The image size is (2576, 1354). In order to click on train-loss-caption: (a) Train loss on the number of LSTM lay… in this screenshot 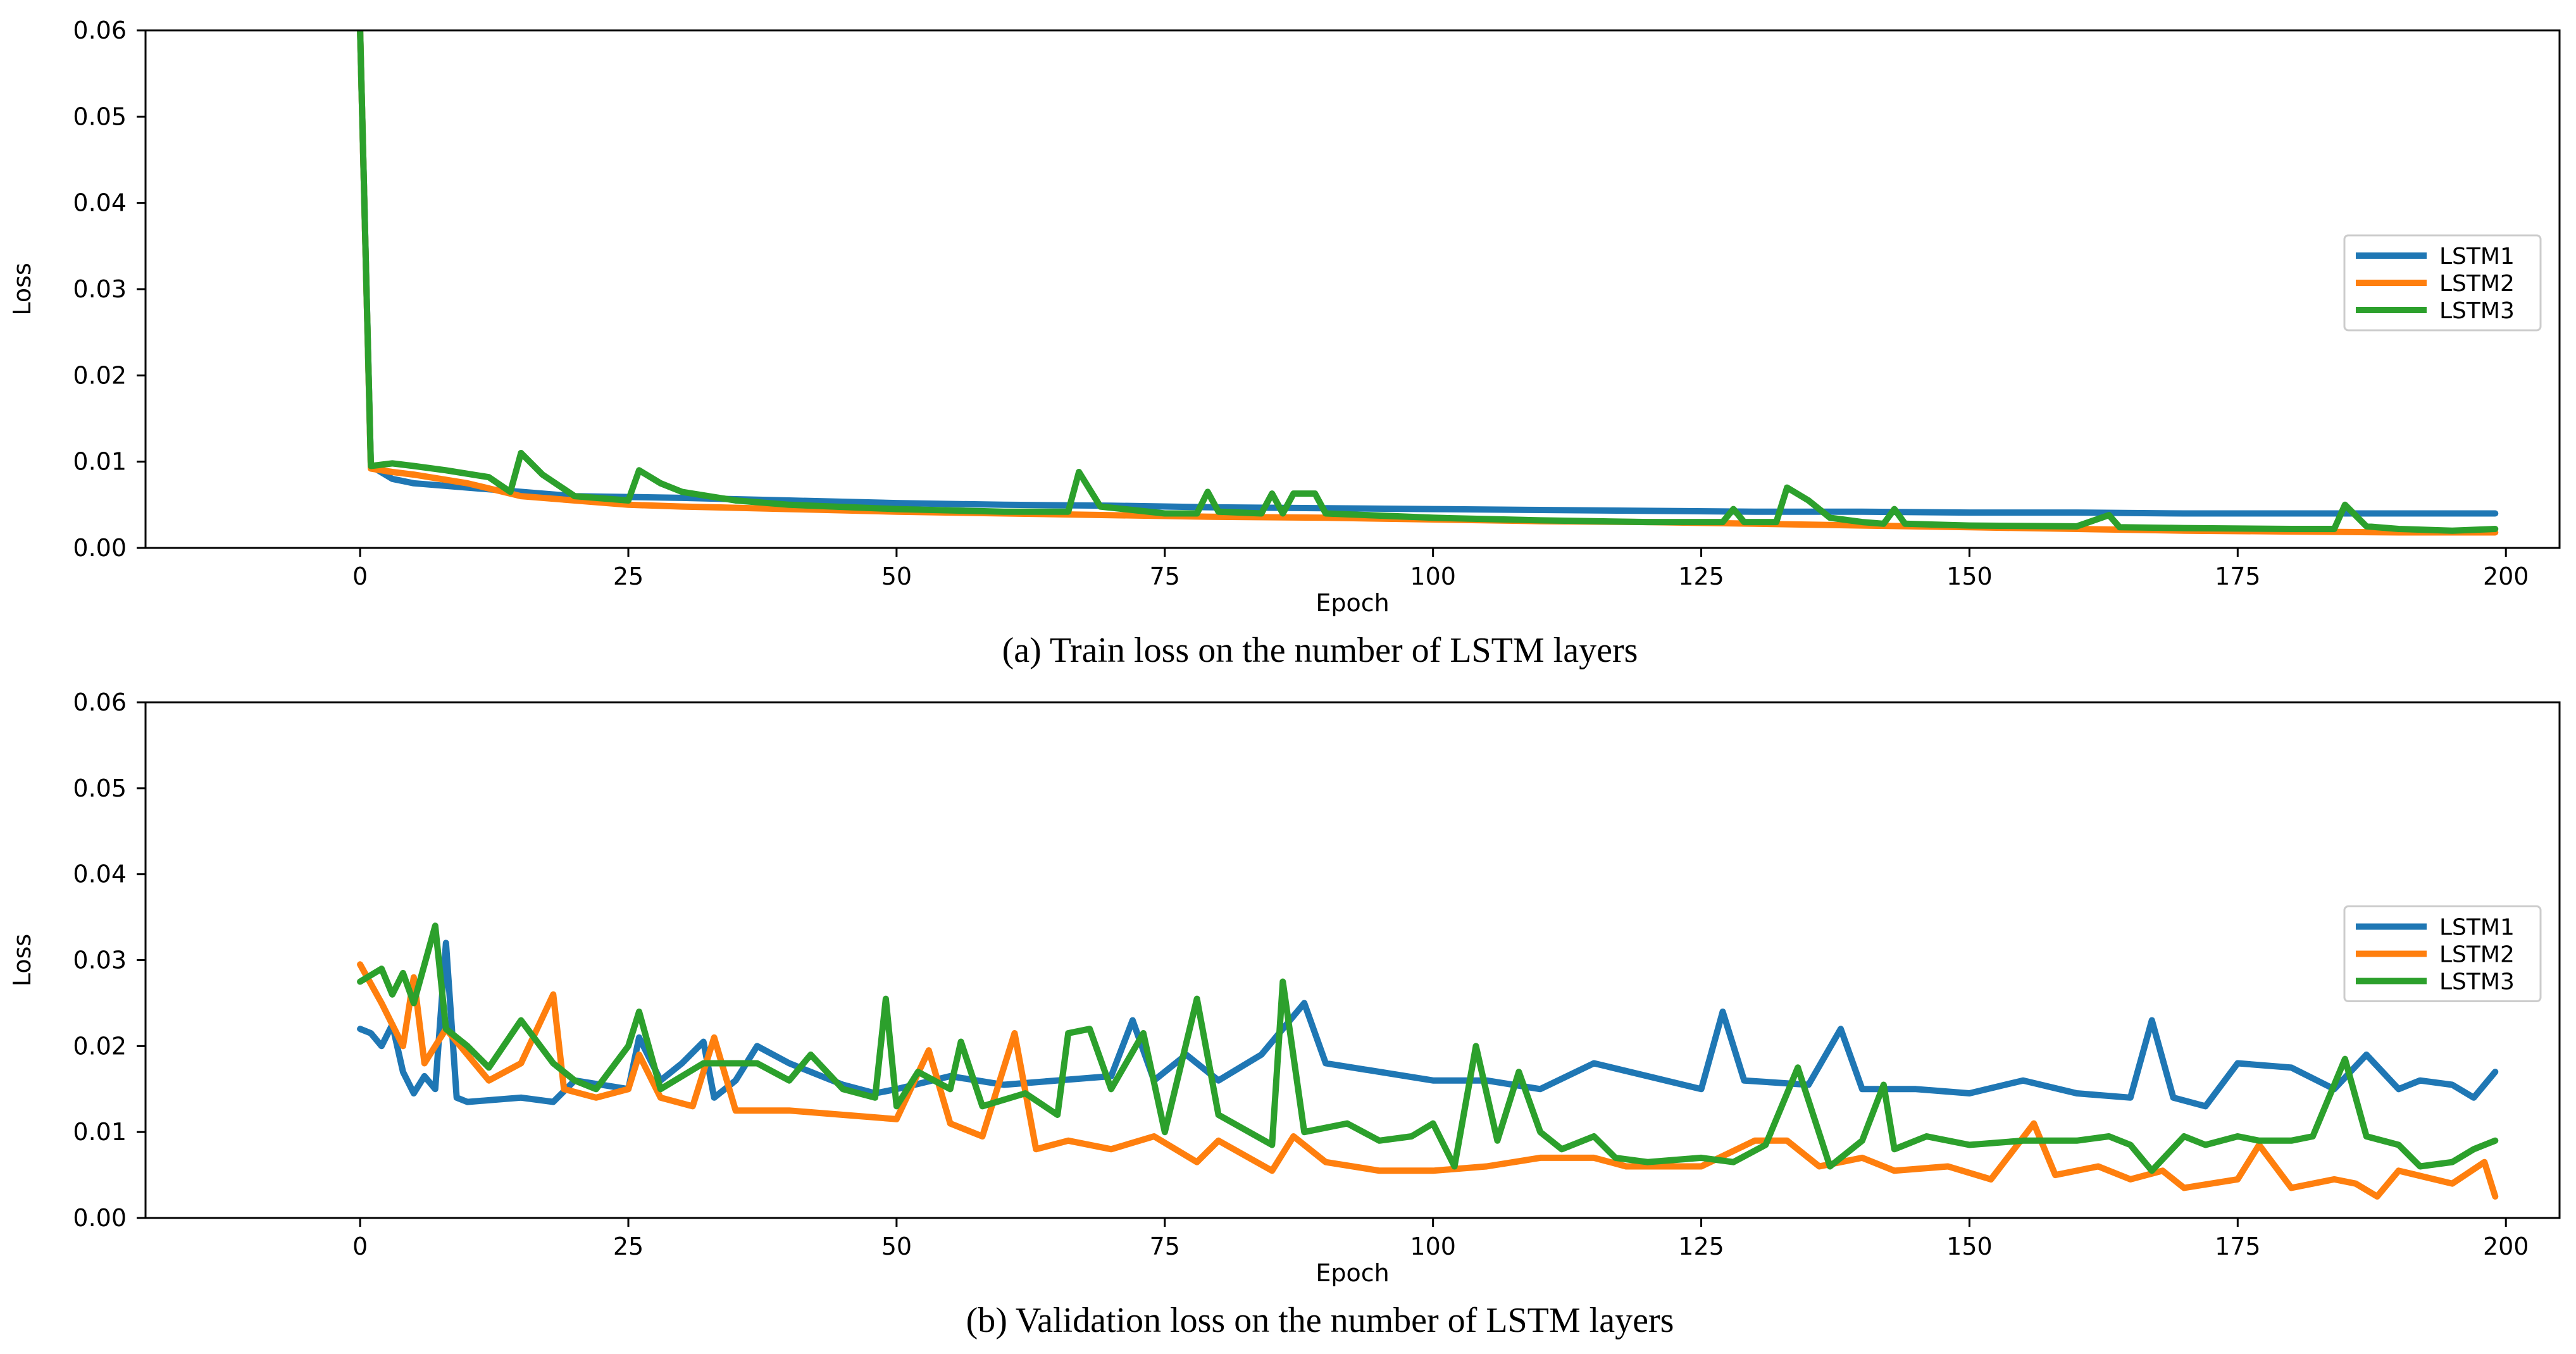, I will do `click(1320, 651)`.